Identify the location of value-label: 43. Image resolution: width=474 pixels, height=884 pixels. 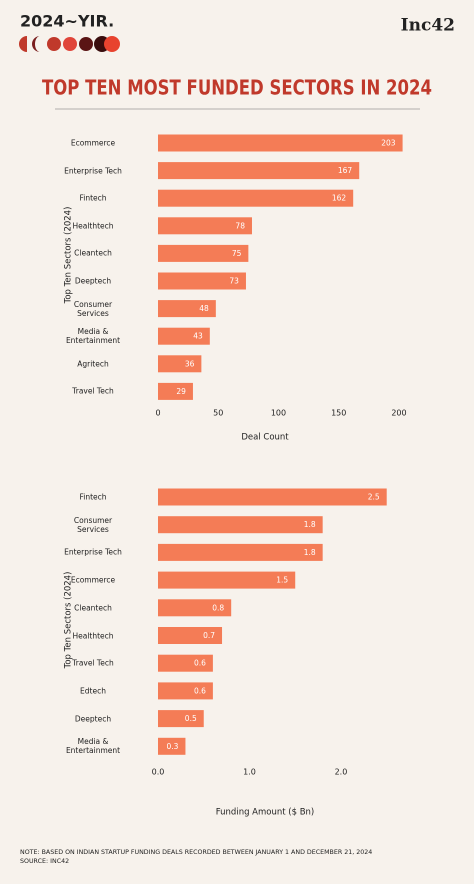
(198, 336).